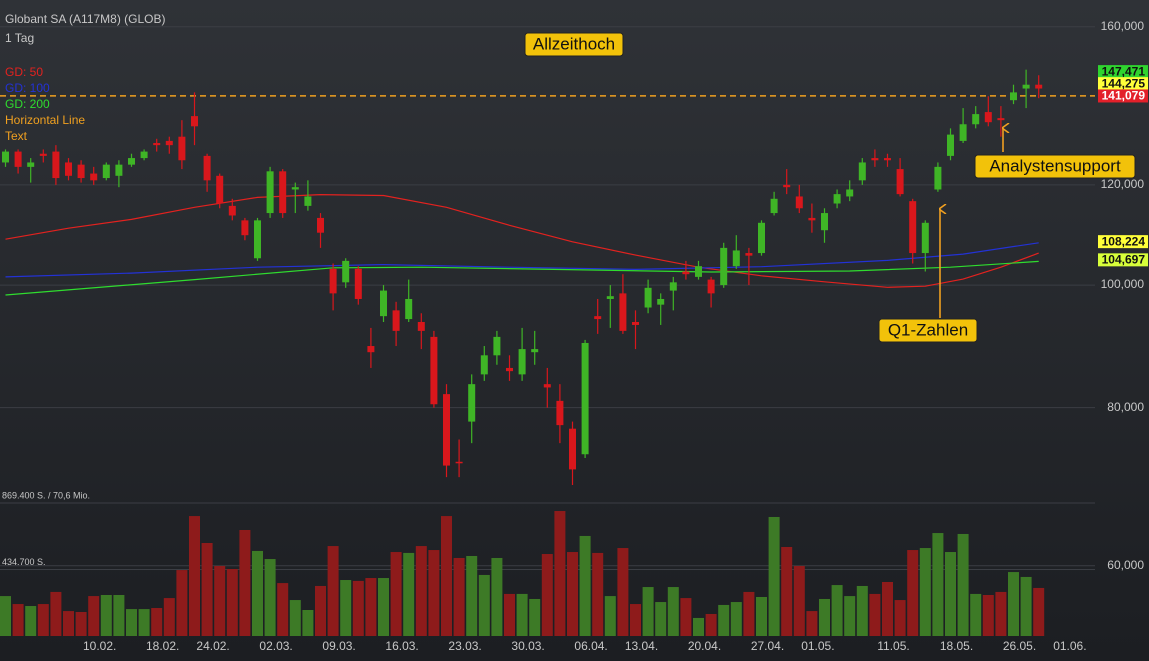 The height and width of the screenshot is (661, 1149). What do you see at coordinates (85, 19) in the screenshot?
I see `chart-title: Globant SA (A117M8) (GLOB)` at bounding box center [85, 19].